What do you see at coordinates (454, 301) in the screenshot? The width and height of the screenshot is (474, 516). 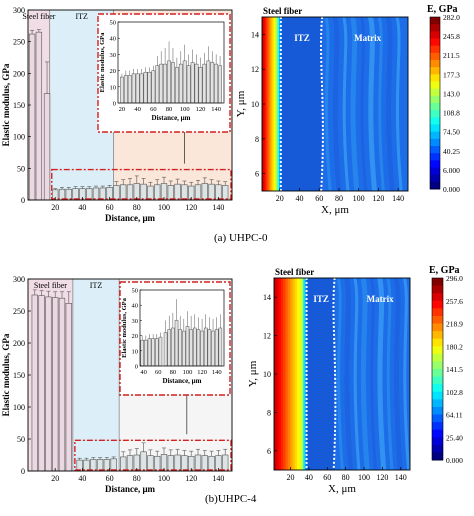 I see `colorbar-tick-label: 257.6` at bounding box center [454, 301].